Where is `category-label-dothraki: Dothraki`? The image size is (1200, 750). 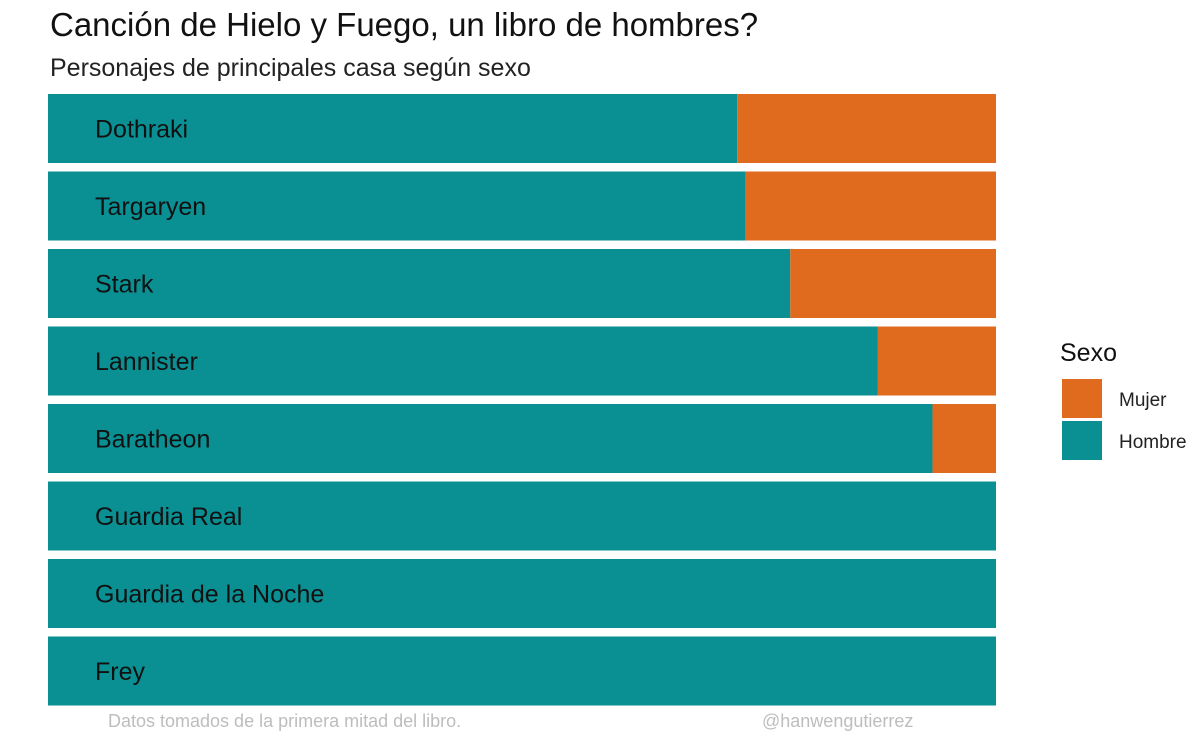 category-label-dothraki: Dothraki is located at coordinates (141, 130).